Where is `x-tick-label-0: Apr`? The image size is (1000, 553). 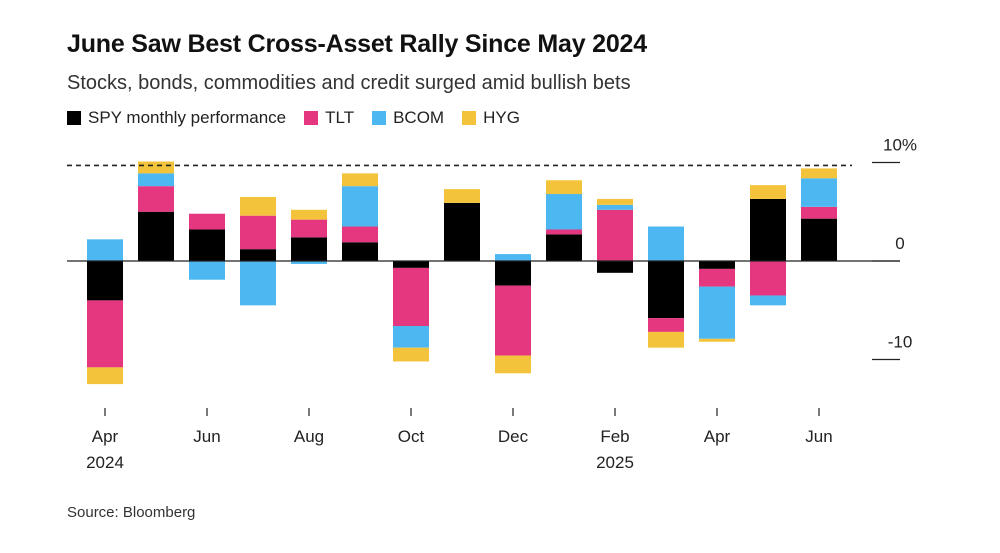
x-tick-label-0: Apr is located at coordinates (105, 436).